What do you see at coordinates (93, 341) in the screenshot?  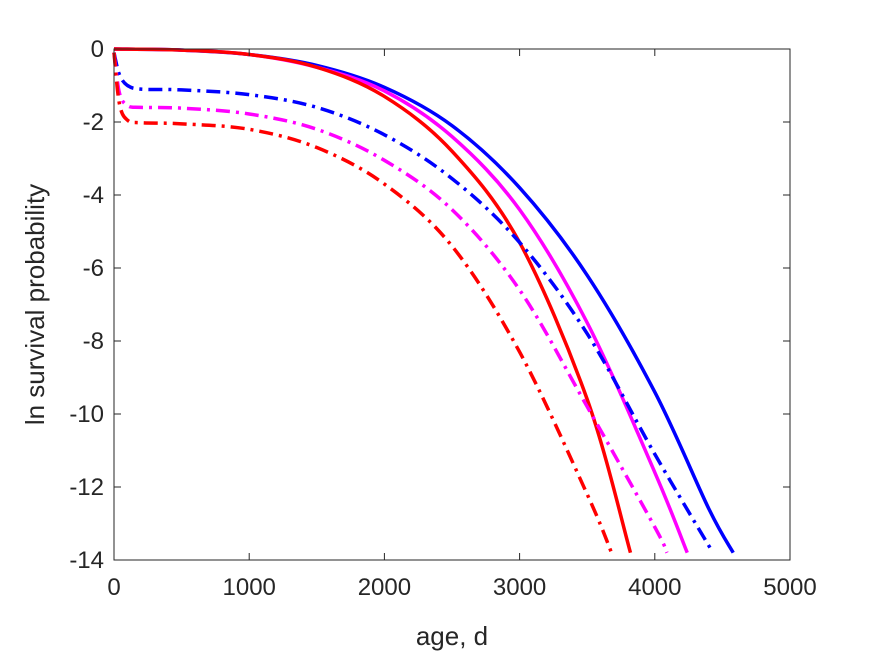 I see `y-tick-label: -8` at bounding box center [93, 341].